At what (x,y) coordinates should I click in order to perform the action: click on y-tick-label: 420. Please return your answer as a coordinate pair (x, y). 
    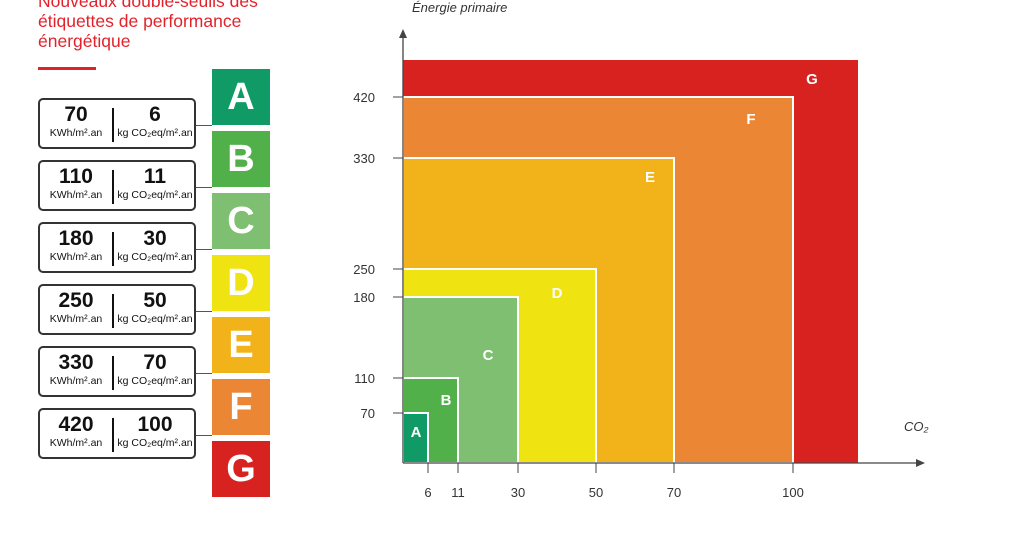
    Looking at the image, I should click on (364, 97).